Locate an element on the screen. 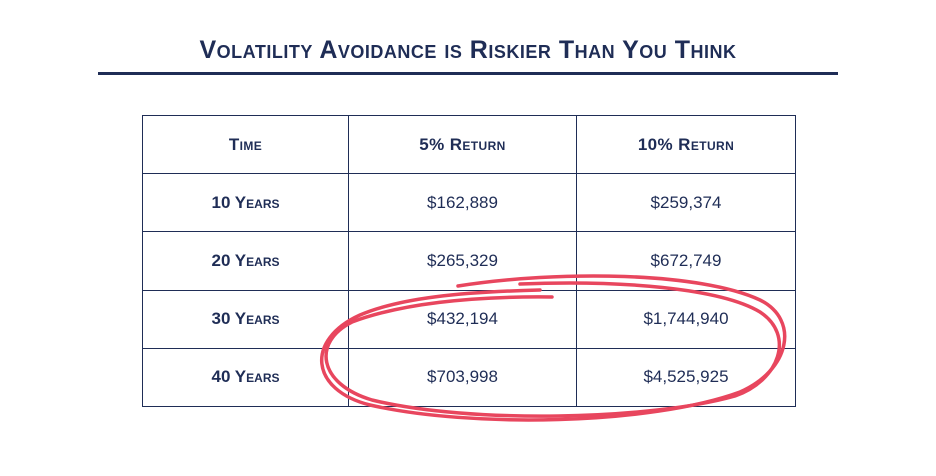 This screenshot has width=936, height=476. header-5pct-return: 5% Return is located at coordinates (462, 144).